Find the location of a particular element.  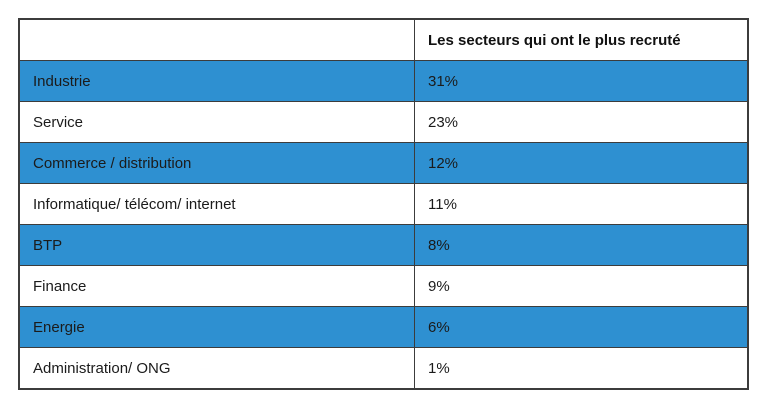

table-row: Administration/ ONG 1% is located at coordinates (383, 368).